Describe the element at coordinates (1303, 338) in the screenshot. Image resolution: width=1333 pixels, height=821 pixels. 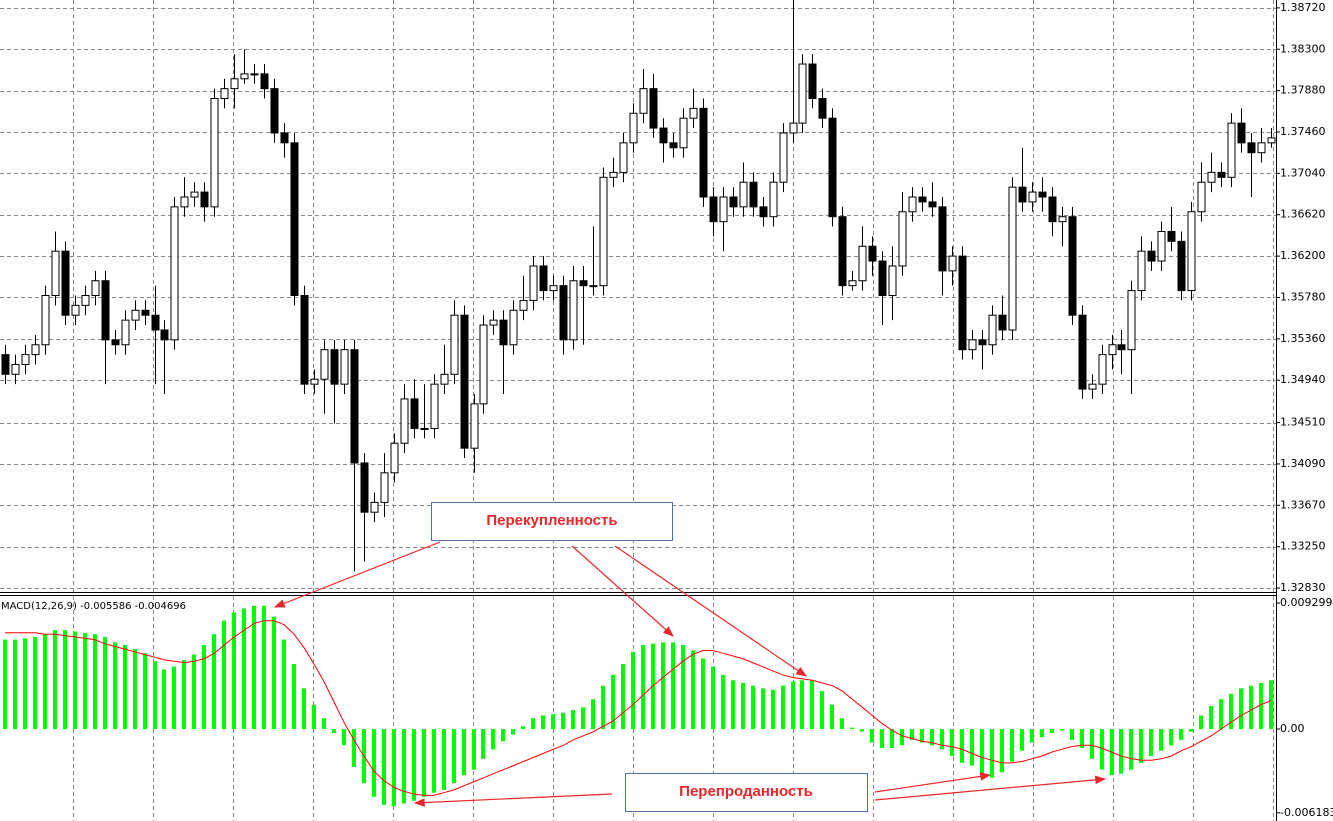
I see `y-tick-label: 1.35360` at that location.